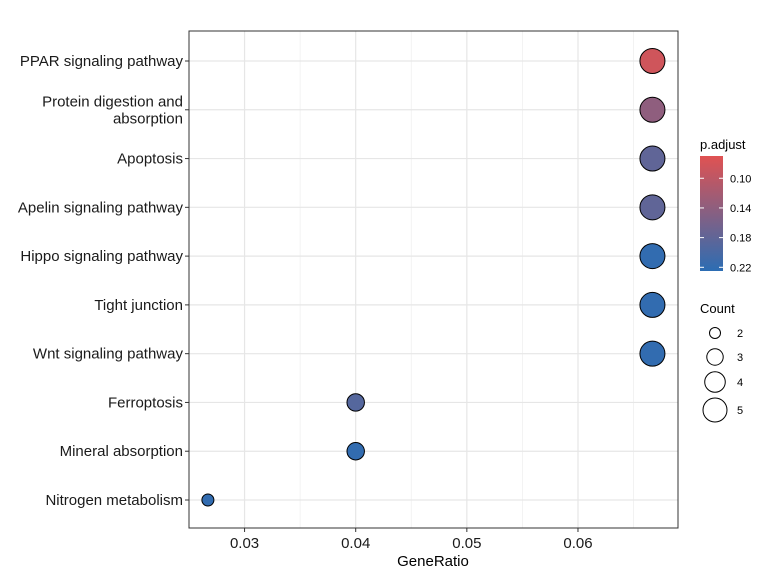  Describe the element at coordinates (102, 61) in the screenshot. I see `y-tick-label: PPAR signaling pathway` at that location.